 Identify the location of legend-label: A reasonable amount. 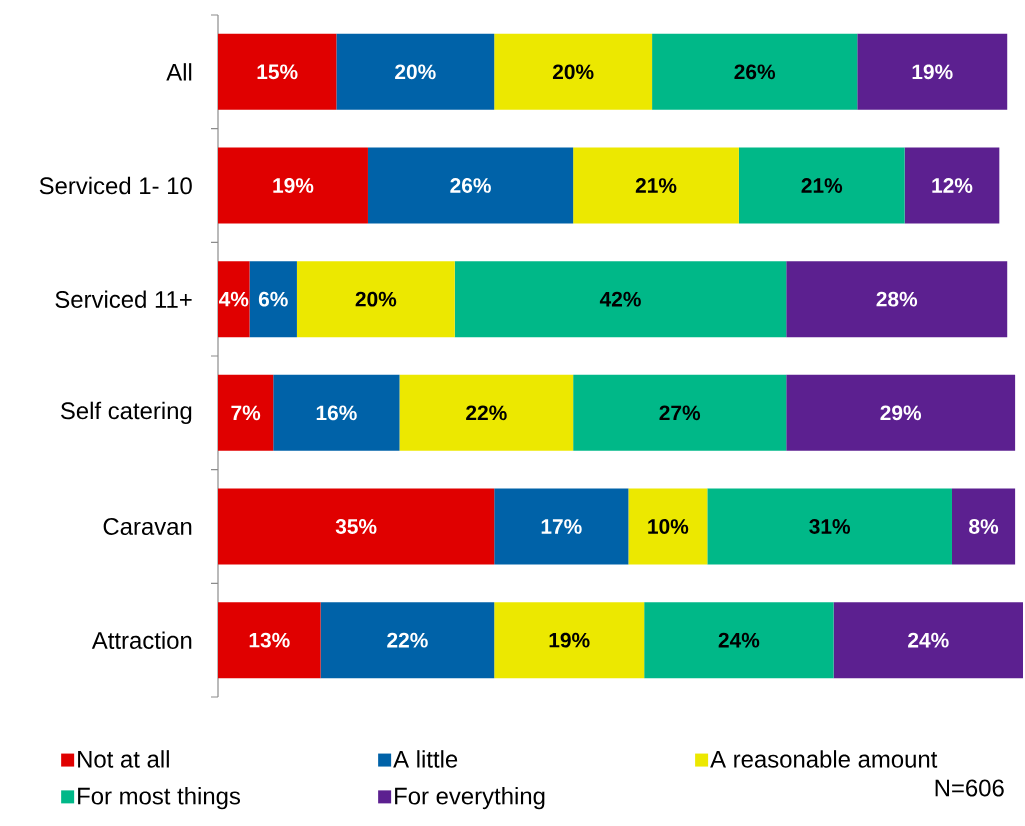
(824, 759).